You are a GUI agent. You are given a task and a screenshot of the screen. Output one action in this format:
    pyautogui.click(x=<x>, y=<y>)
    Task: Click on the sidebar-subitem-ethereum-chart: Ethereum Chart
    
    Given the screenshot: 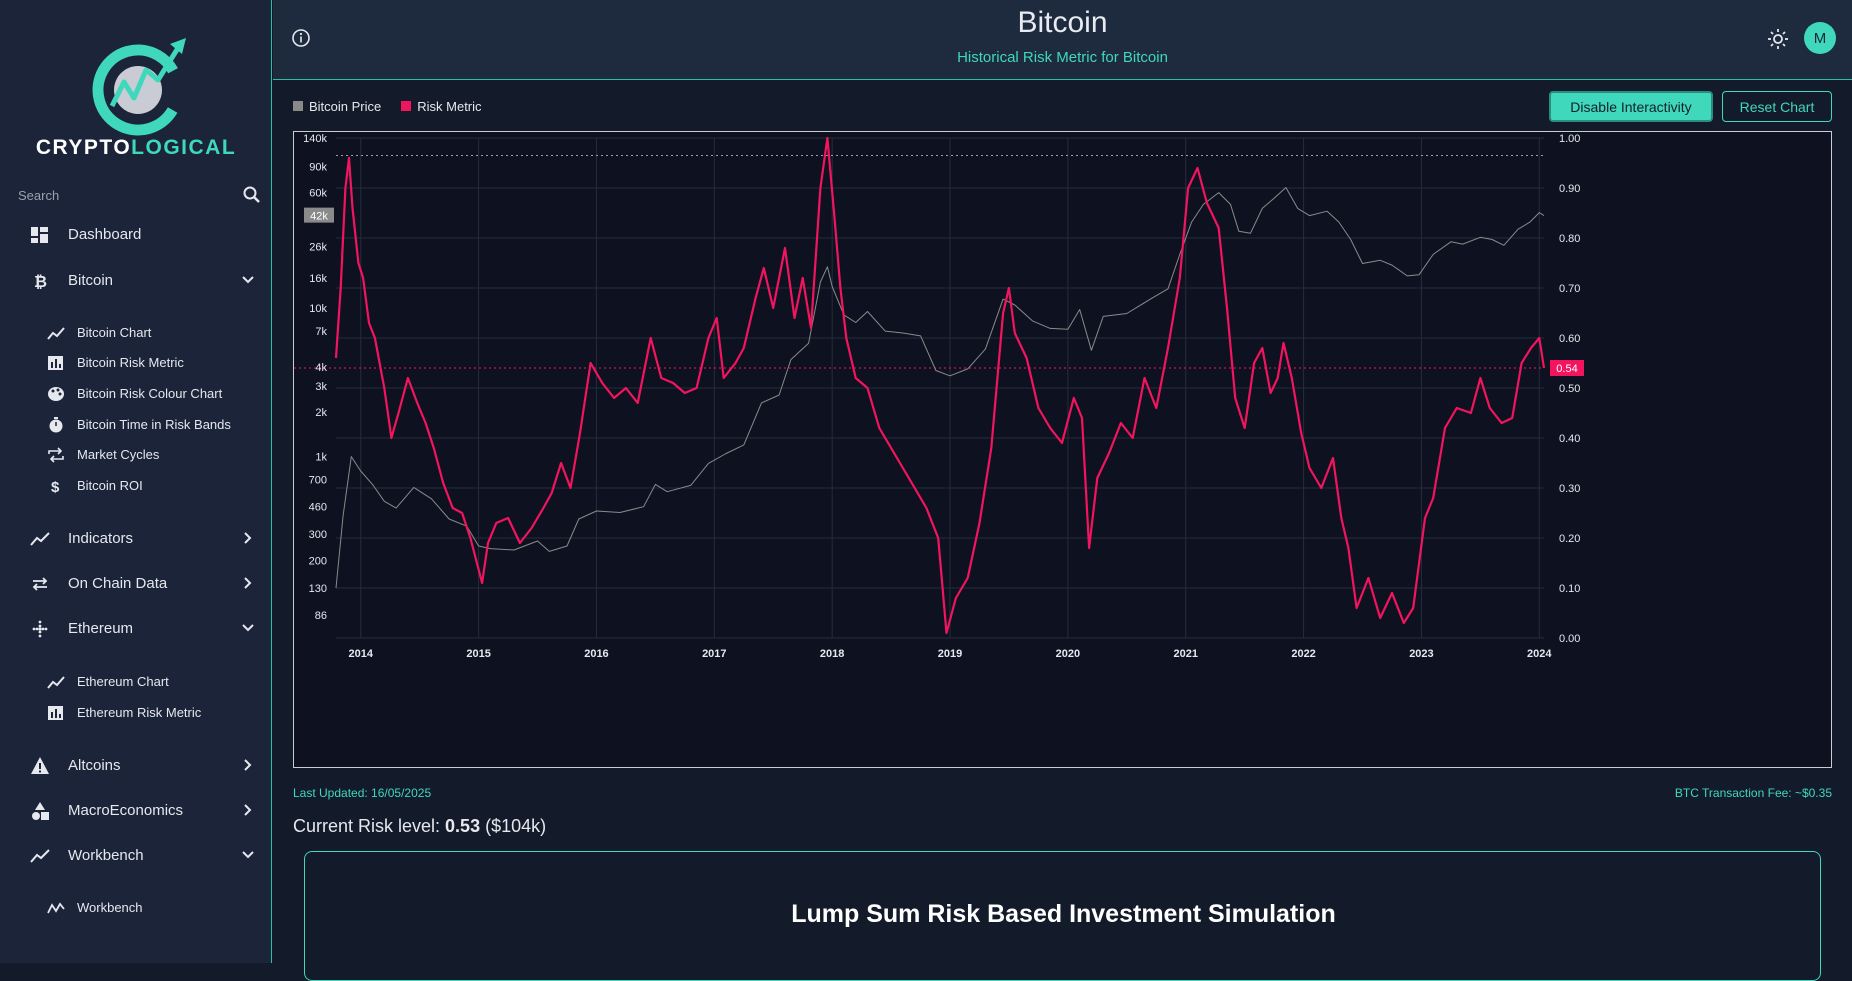 What is the action you would take?
    pyautogui.click(x=135, y=682)
    